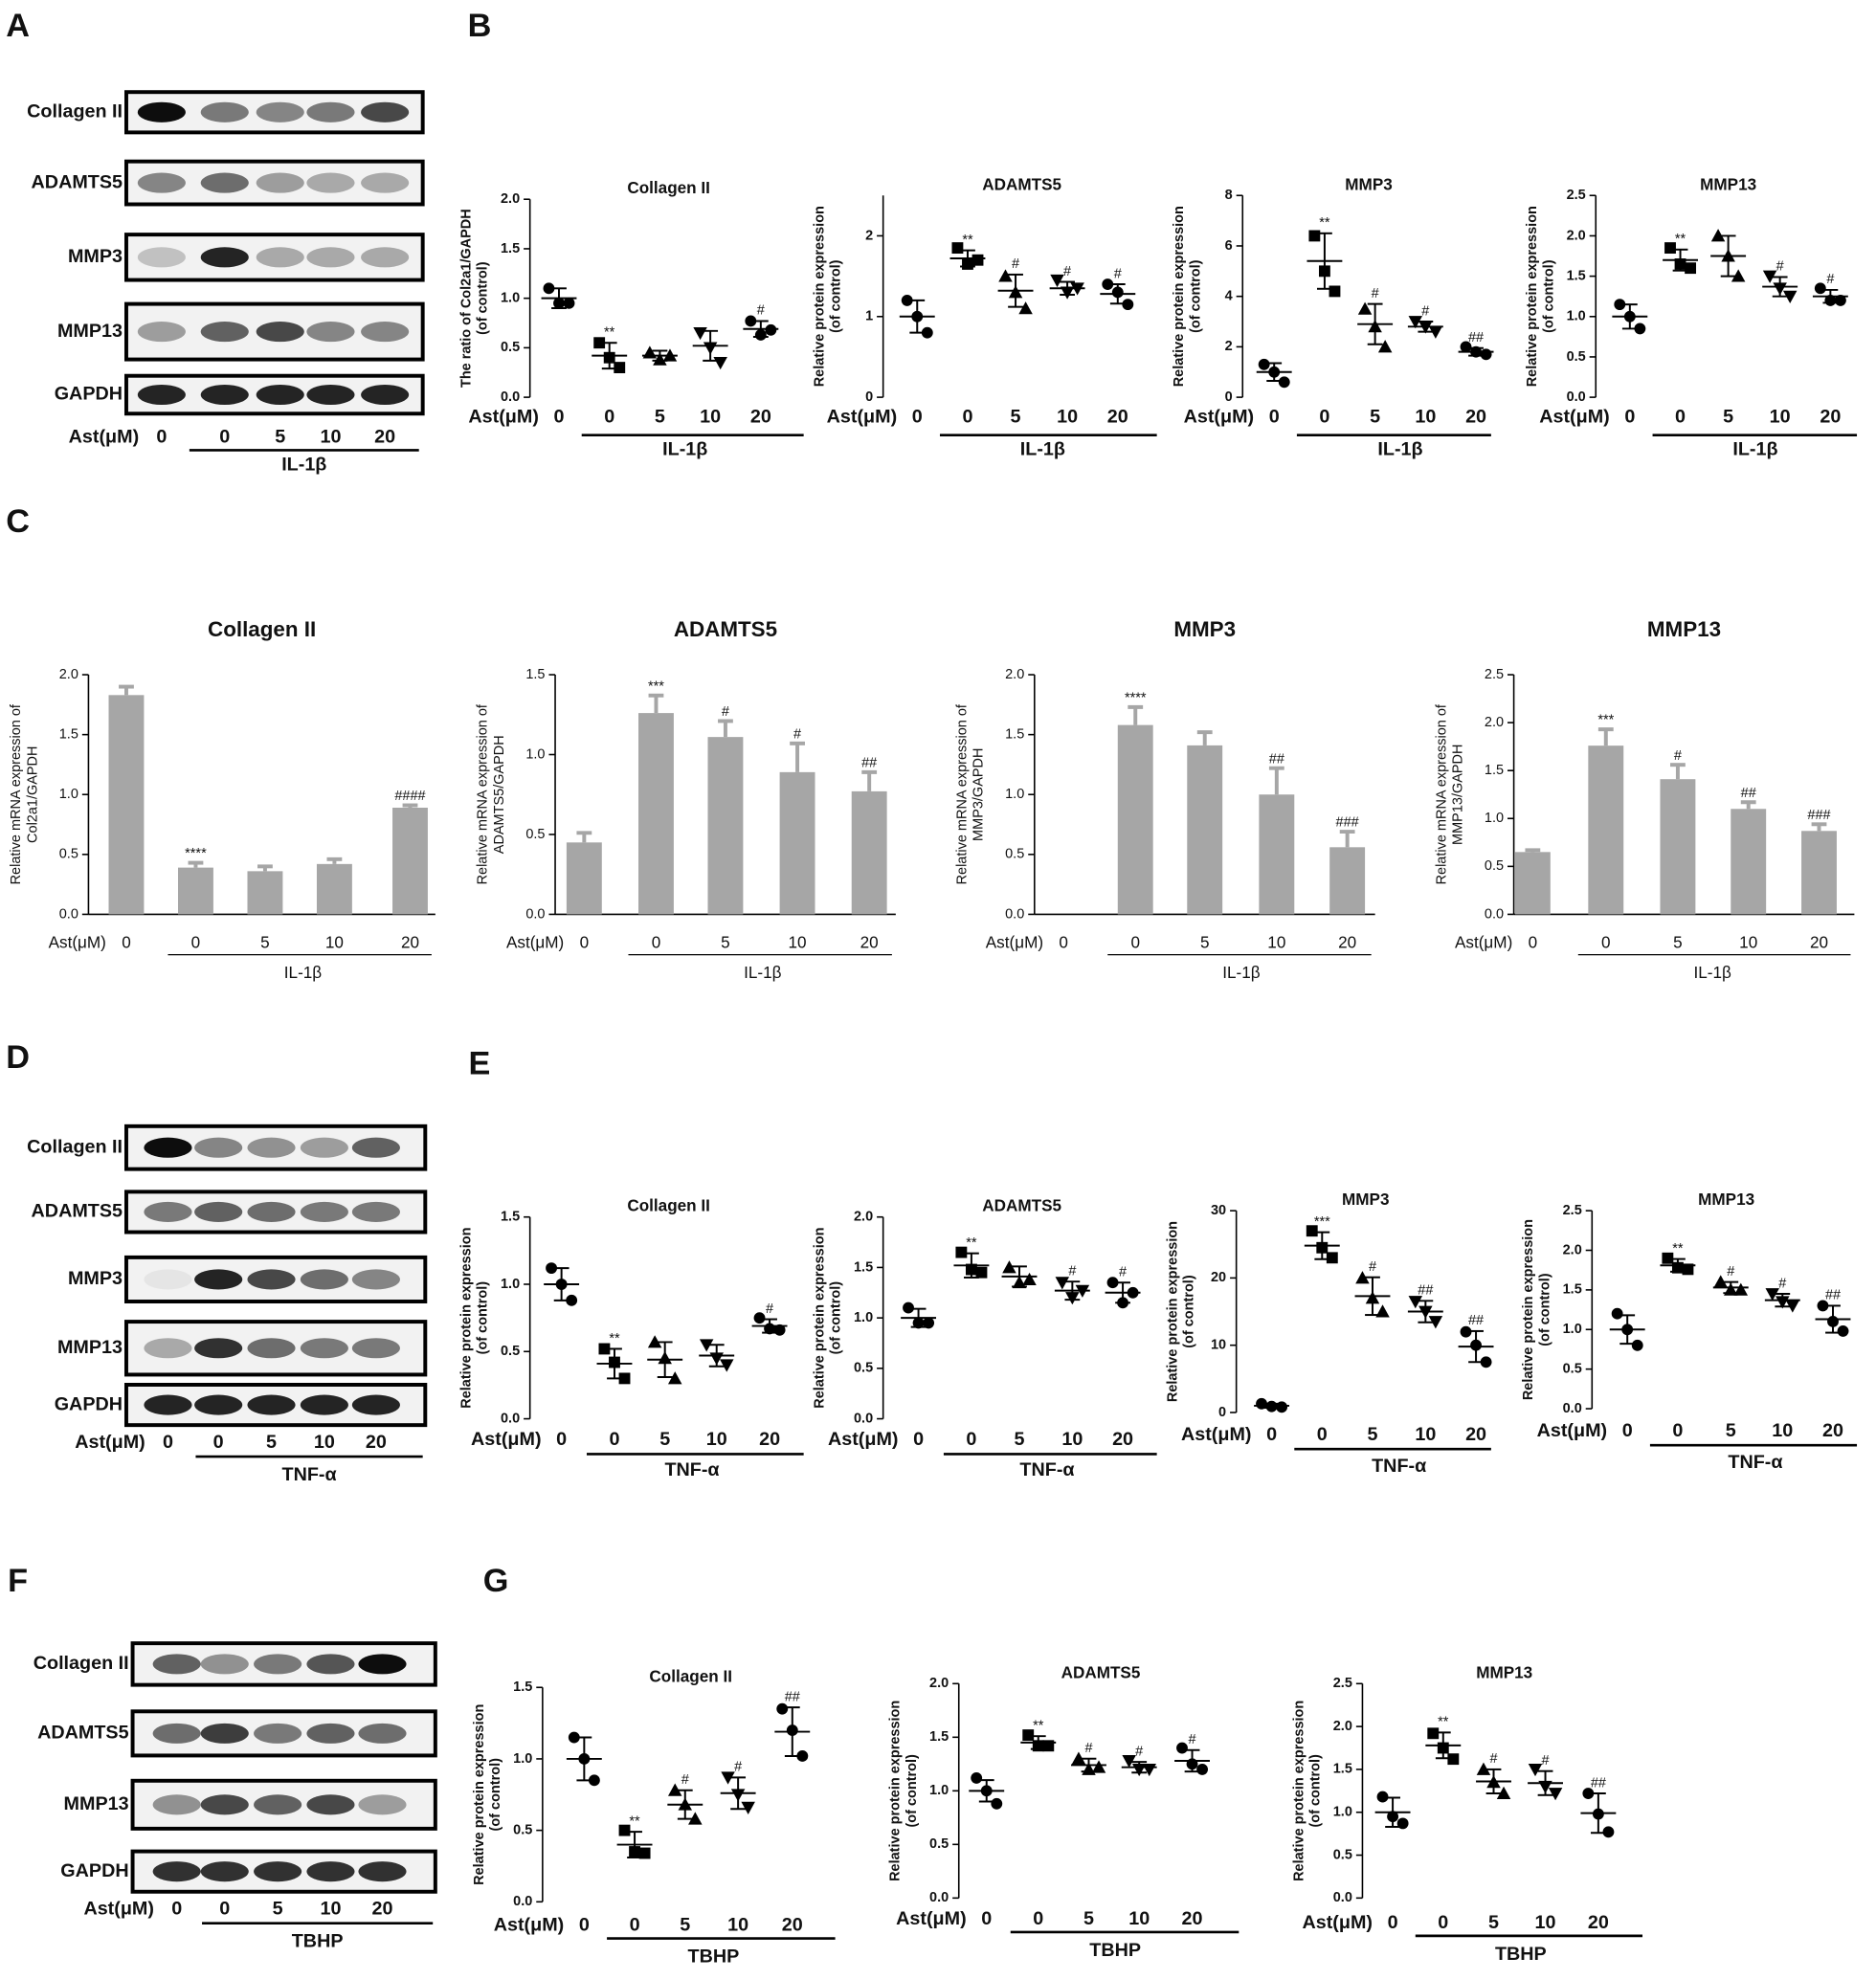 Image resolution: width=1876 pixels, height=1980 pixels. Describe the element at coordinates (1088, 1918) in the screenshot. I see `x-tick-label: 5` at that location.